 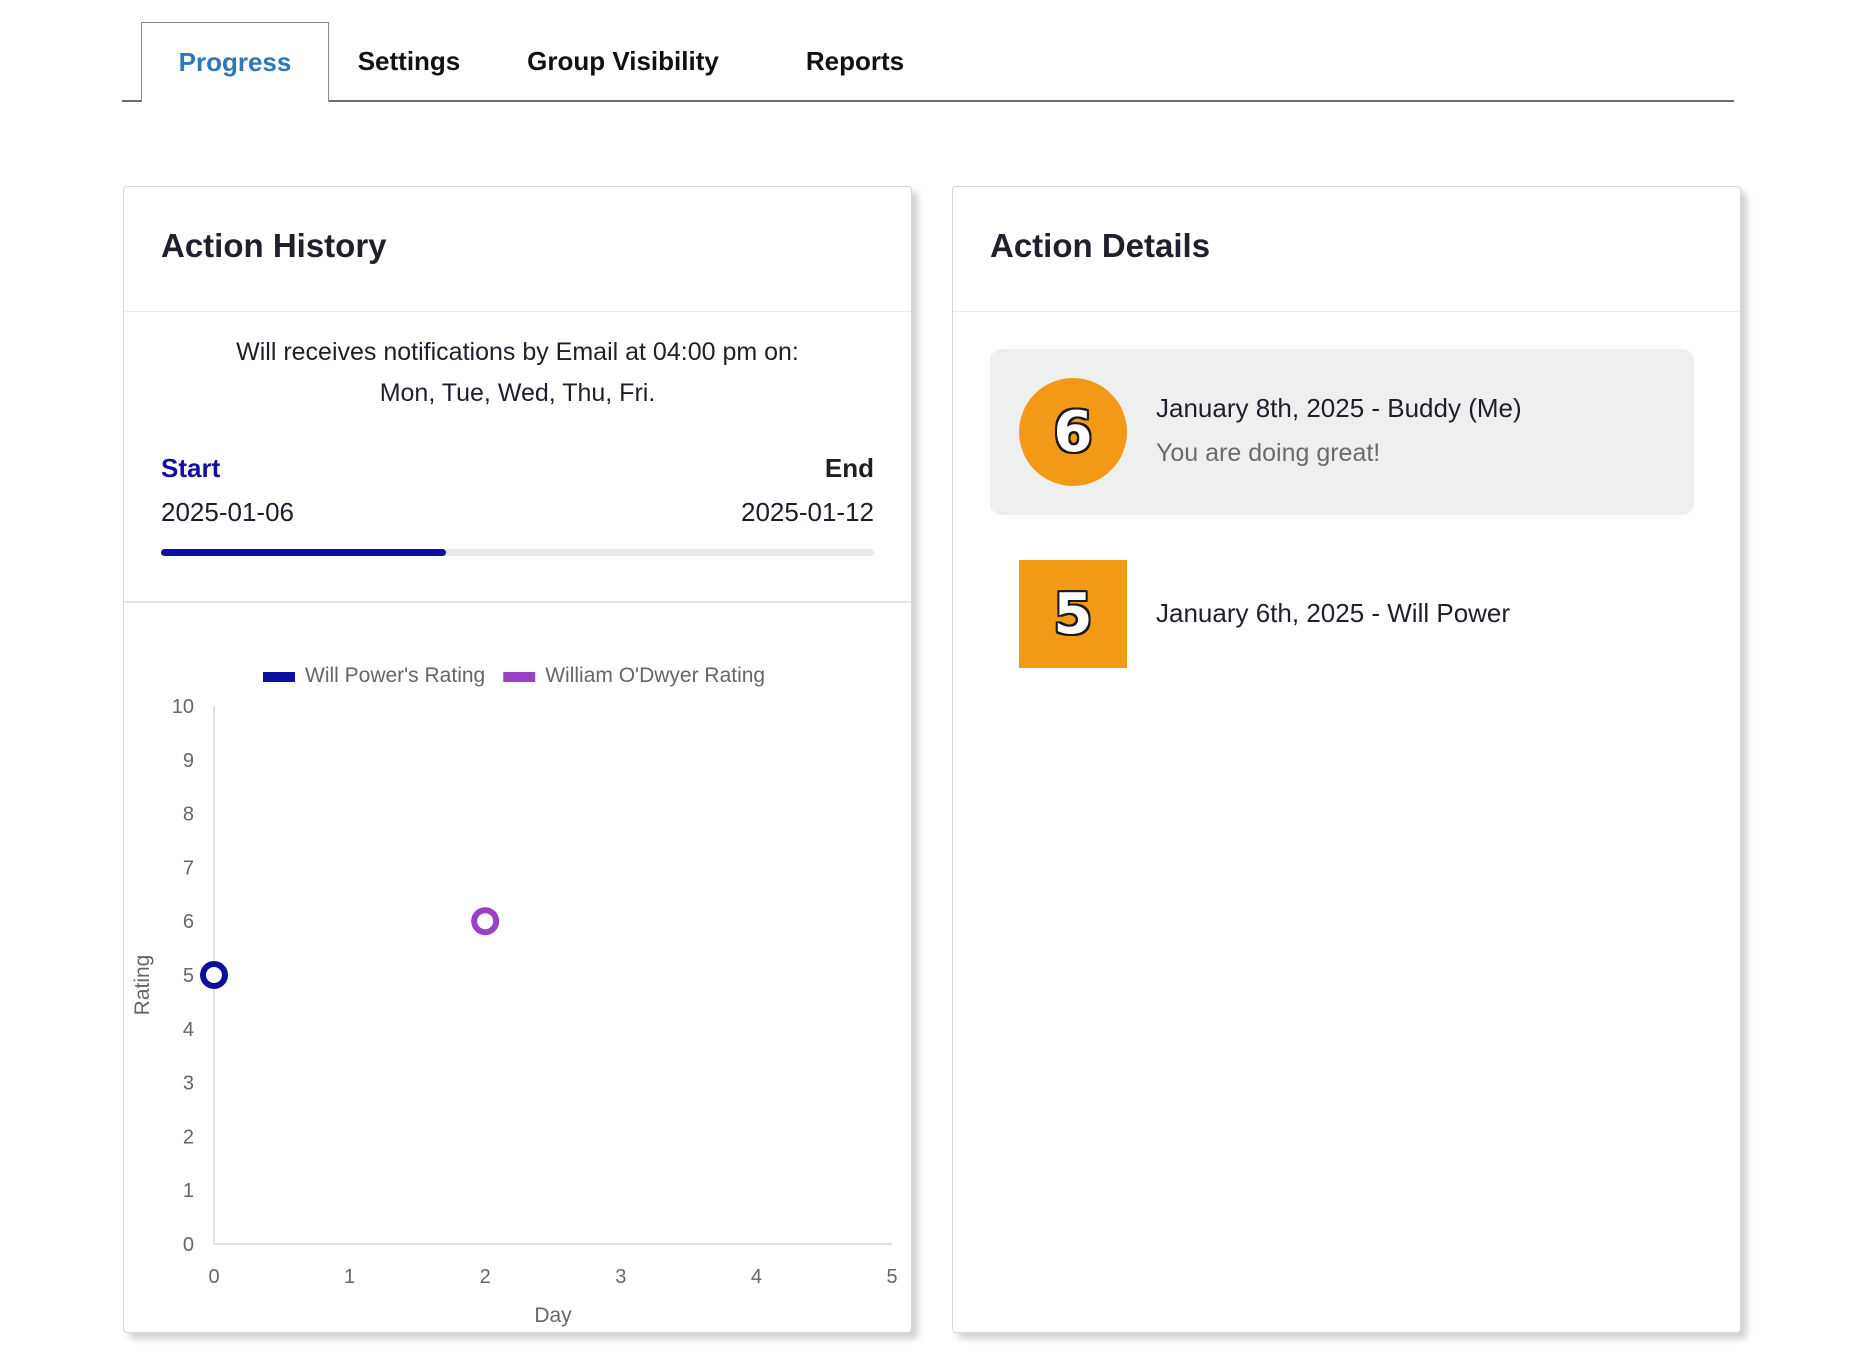 What do you see at coordinates (188, 1191) in the screenshot?
I see `y-tick-label: 1` at bounding box center [188, 1191].